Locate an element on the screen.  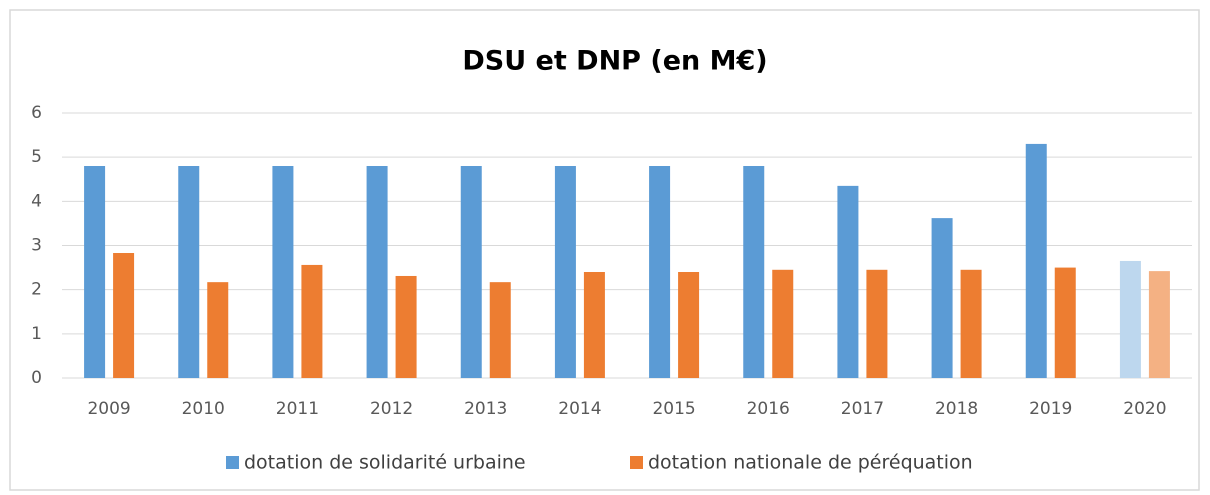
legend-label: dotation de solidarité urbaine is located at coordinates (385, 463).